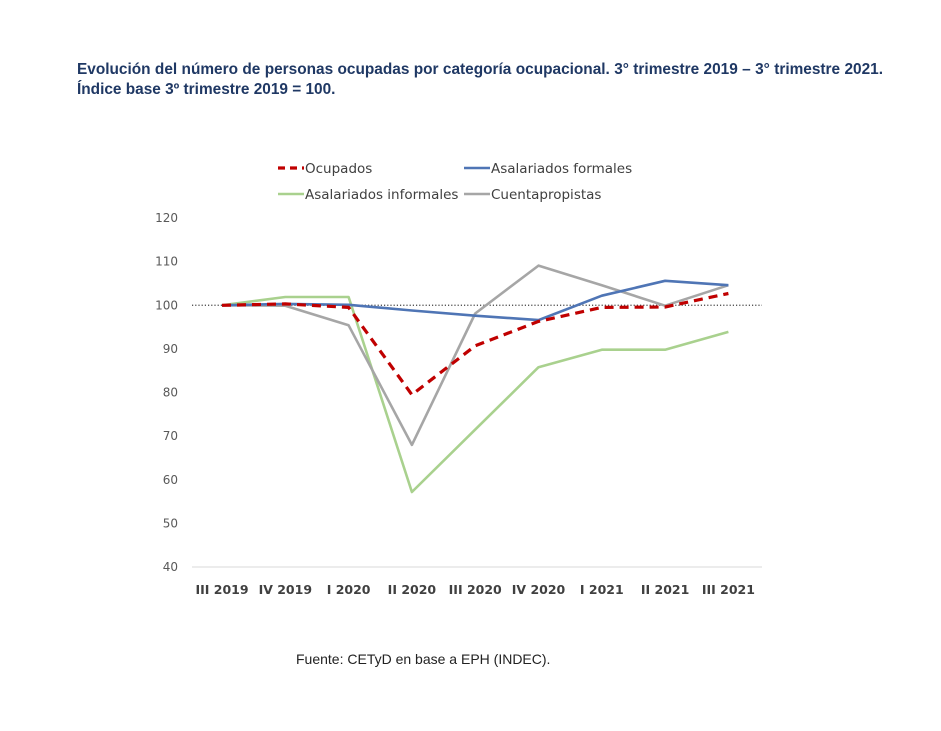  I want to click on y-tick-label: 100, so click(166, 305).